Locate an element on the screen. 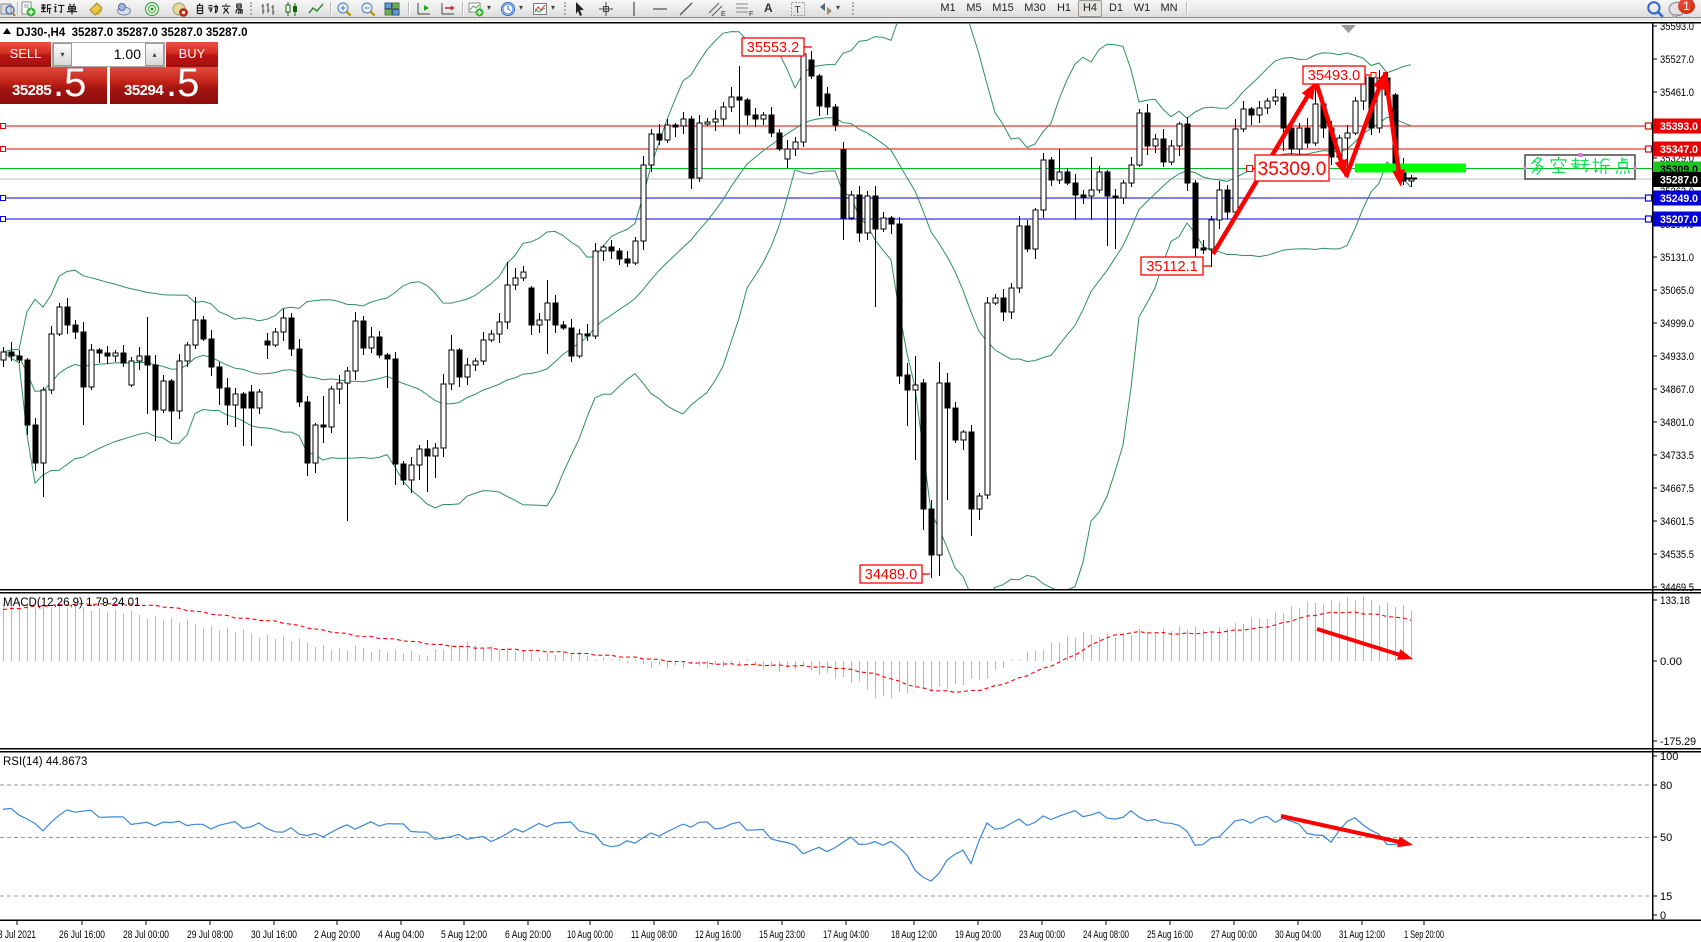  svg-text: MACD(12,26,9) 1.79 24.01 is located at coordinates (71, 603).